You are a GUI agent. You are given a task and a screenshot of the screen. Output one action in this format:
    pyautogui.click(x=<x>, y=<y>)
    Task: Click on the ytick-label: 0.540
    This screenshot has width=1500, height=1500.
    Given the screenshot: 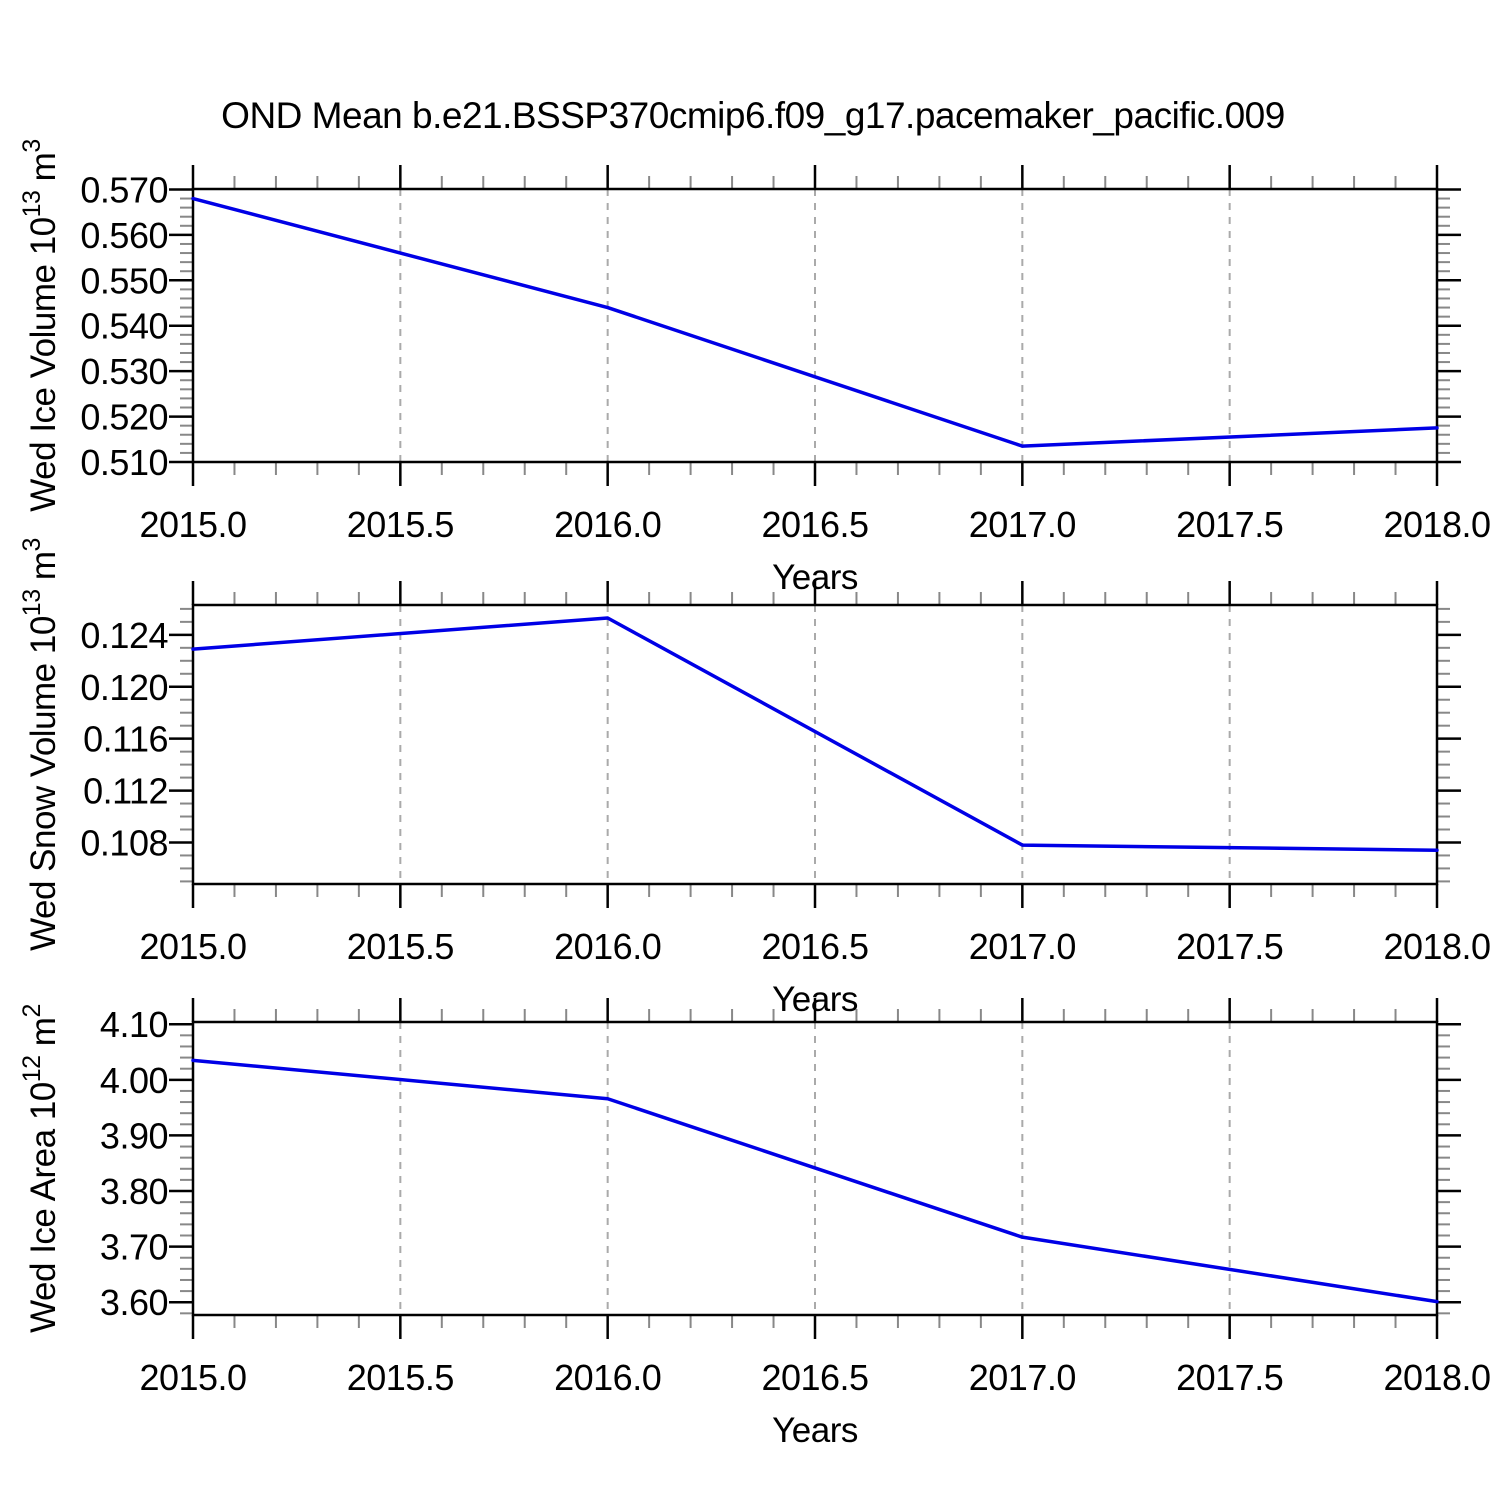 What is the action you would take?
    pyautogui.click(x=124, y=326)
    